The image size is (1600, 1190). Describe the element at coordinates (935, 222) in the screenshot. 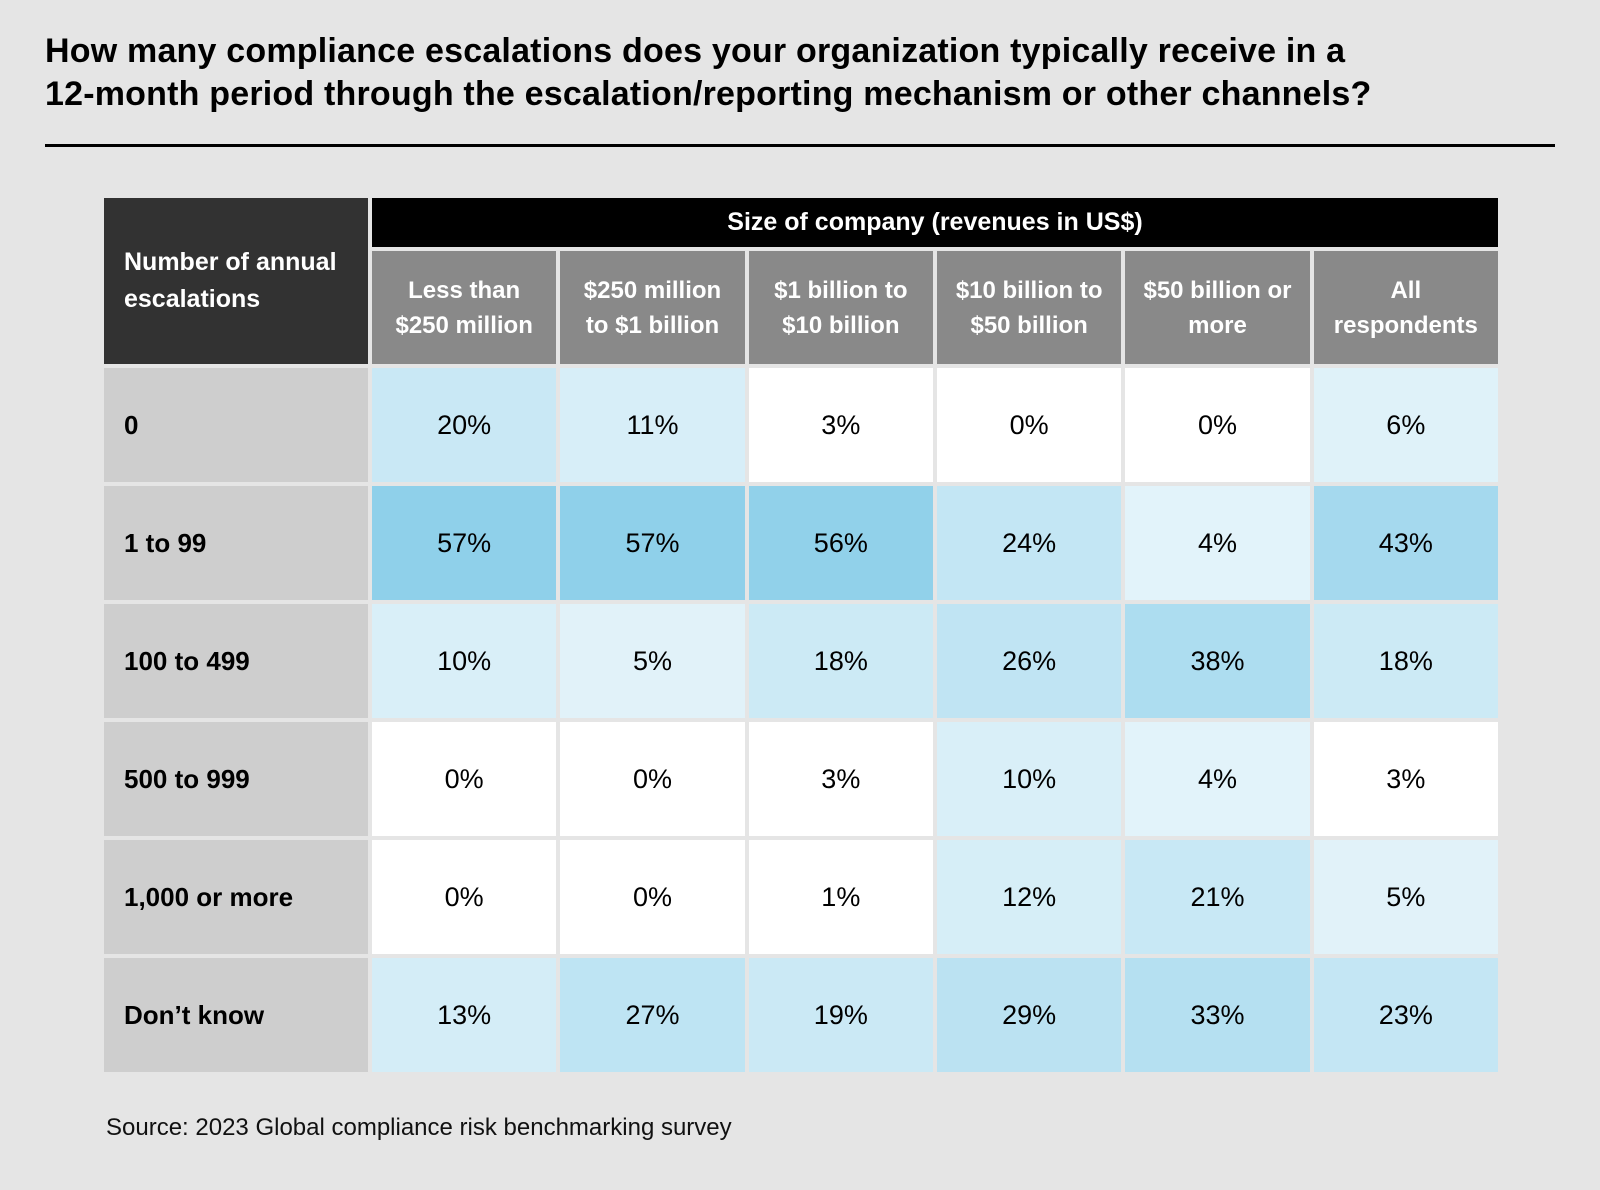

I see `column-group-header: Size of company (revenues in US$)` at that location.